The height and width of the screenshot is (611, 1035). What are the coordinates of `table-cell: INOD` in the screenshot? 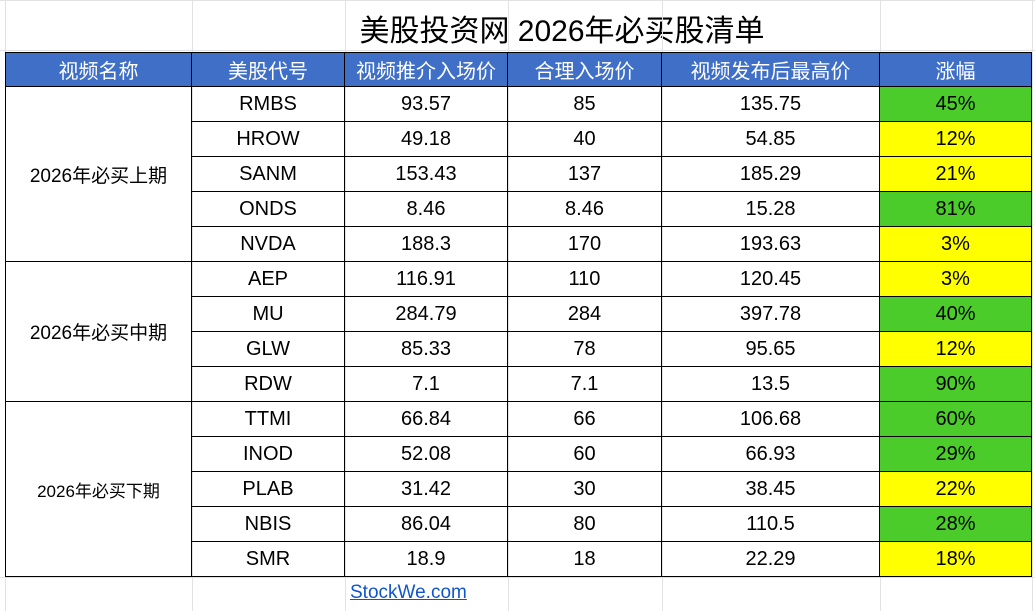 It's located at (268, 454).